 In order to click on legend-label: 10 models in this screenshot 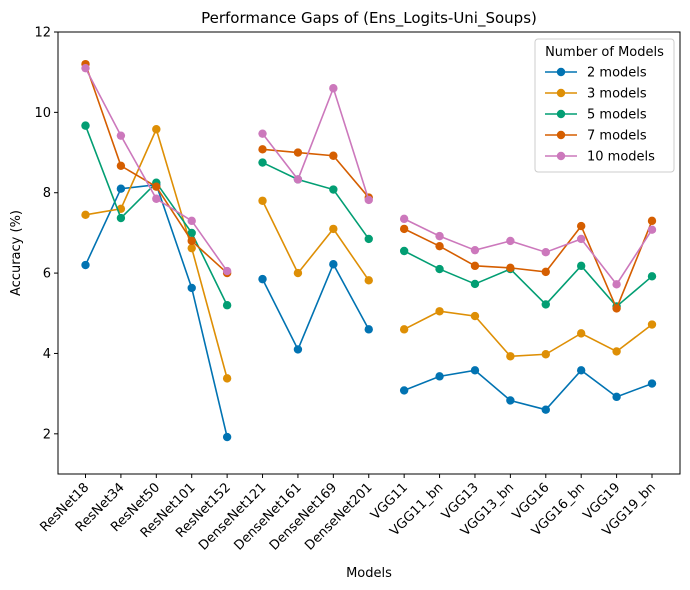, I will do `click(621, 157)`.